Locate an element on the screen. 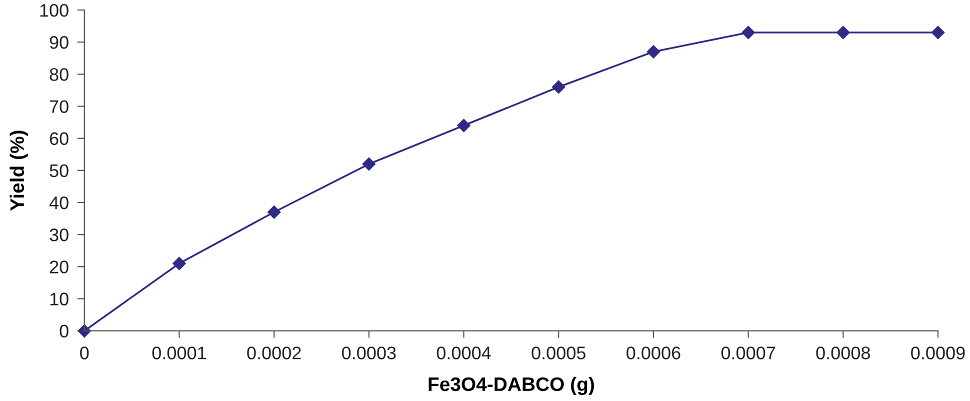 This screenshot has width=970, height=401. y-tick-label: 70 is located at coordinates (59, 106).